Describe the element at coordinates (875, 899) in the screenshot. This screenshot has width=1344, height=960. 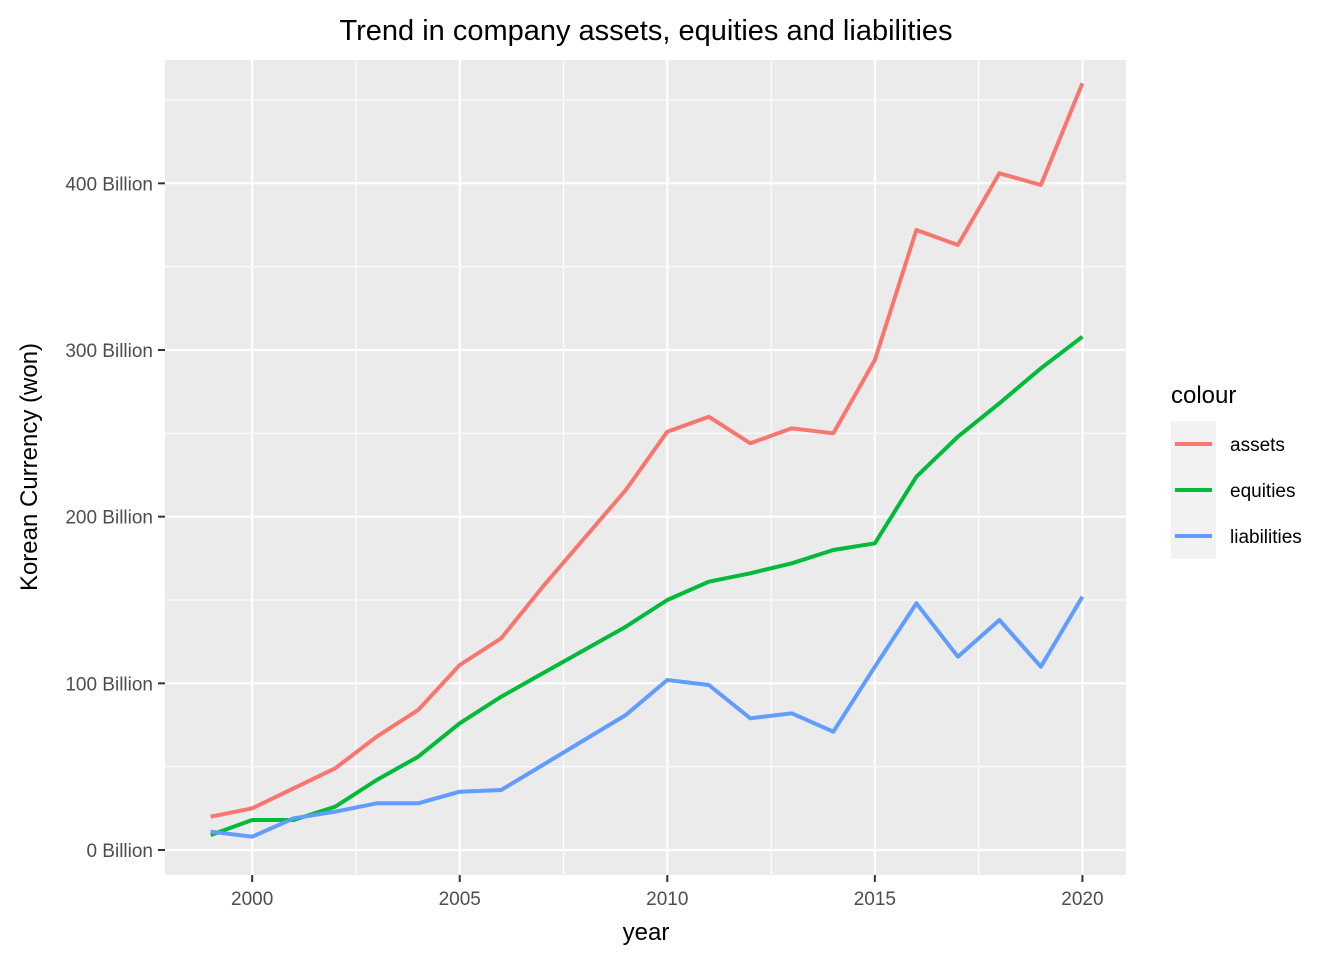
I see `x-tick-label: 2015` at that location.